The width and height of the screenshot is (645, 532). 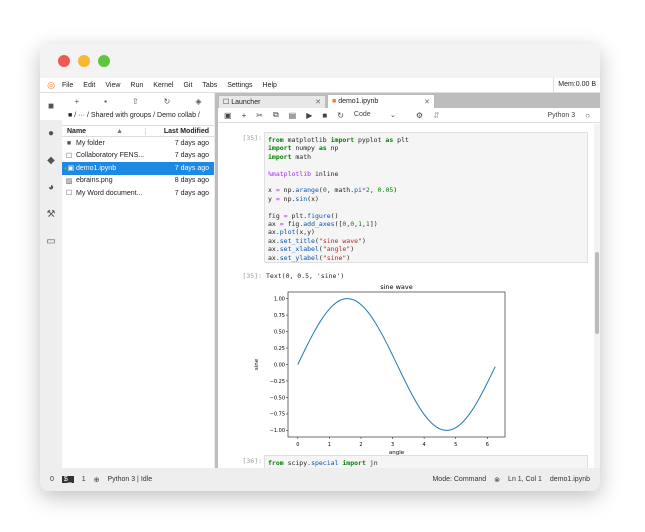 I want to click on menu-file: File, so click(x=68, y=85).